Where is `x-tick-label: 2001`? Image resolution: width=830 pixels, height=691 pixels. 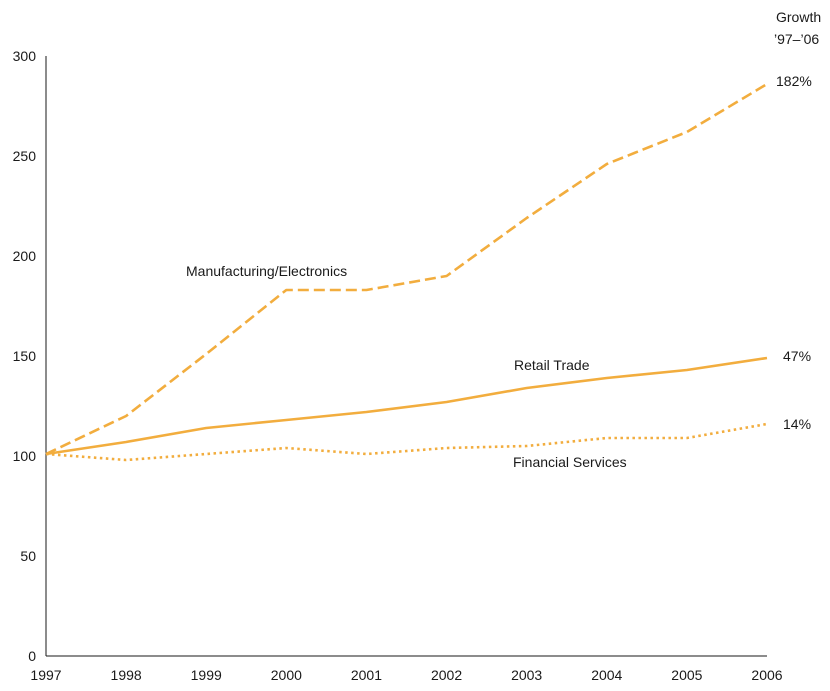 x-tick-label: 2001 is located at coordinates (366, 675).